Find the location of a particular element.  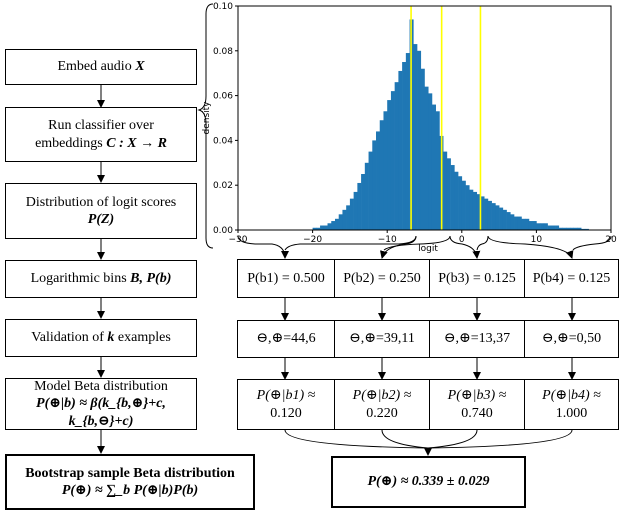

classifier-line1: Run classifier over is located at coordinates (101, 125).